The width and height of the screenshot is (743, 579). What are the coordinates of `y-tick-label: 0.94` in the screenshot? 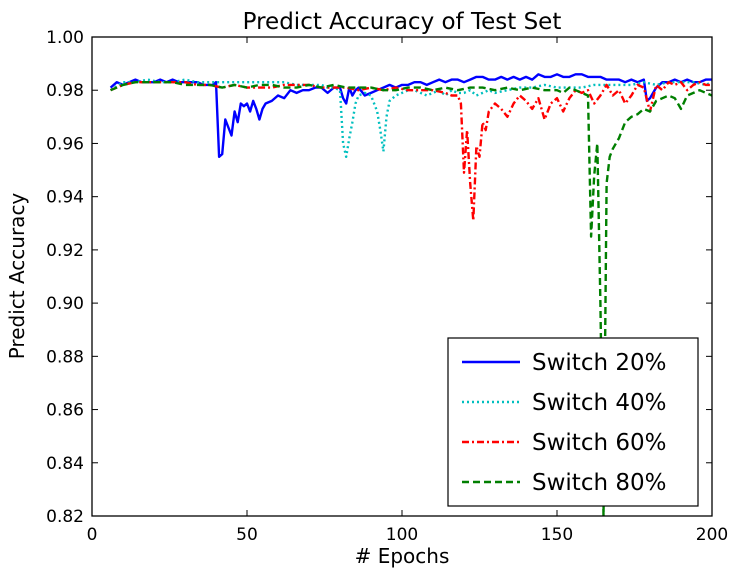 It's located at (65, 198).